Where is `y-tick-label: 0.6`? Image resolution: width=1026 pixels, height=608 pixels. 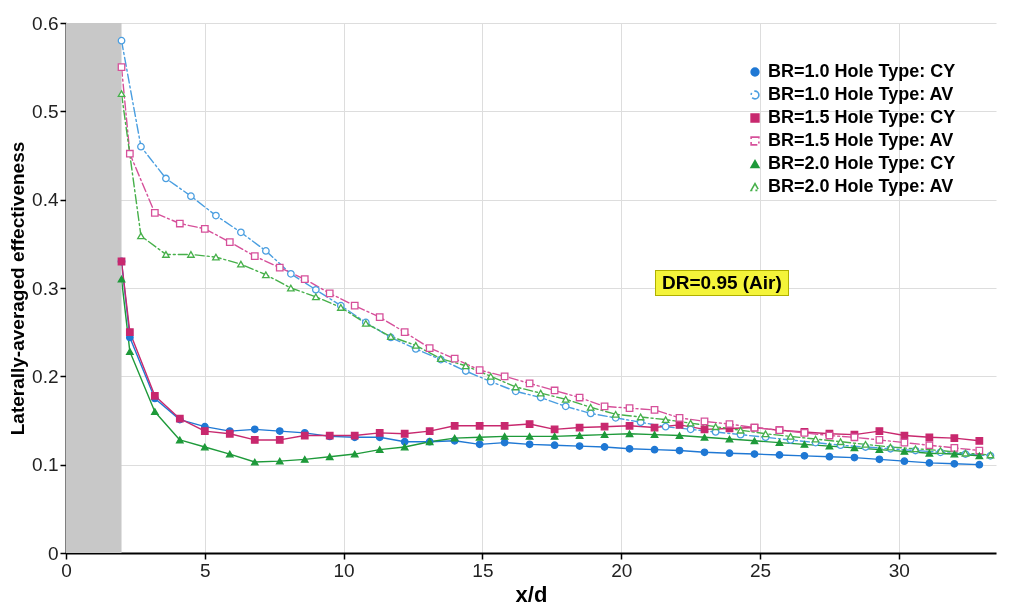
y-tick-label: 0.6 is located at coordinates (45, 23).